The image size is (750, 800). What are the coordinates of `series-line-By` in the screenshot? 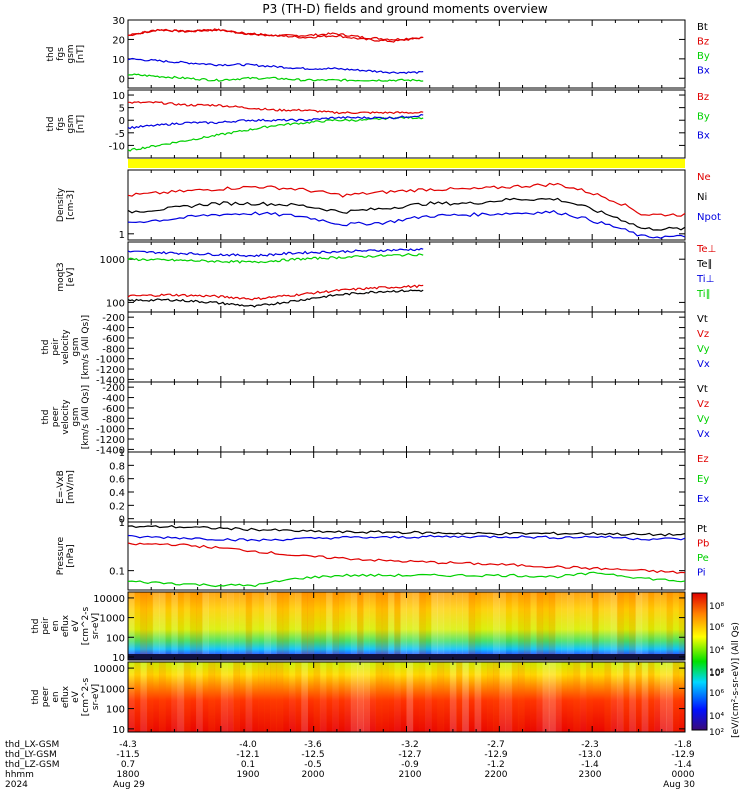 It's located at (275, 66).